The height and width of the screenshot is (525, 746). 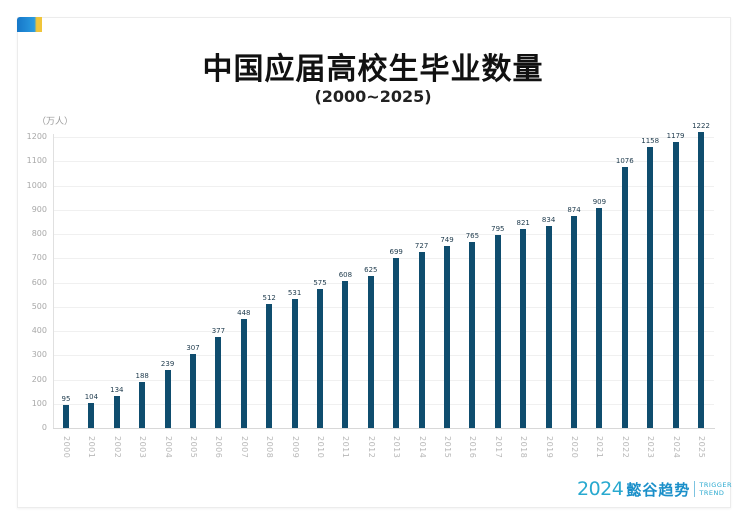 What do you see at coordinates (371, 447) in the screenshot?
I see `x-tick-label: 2012` at bounding box center [371, 447].